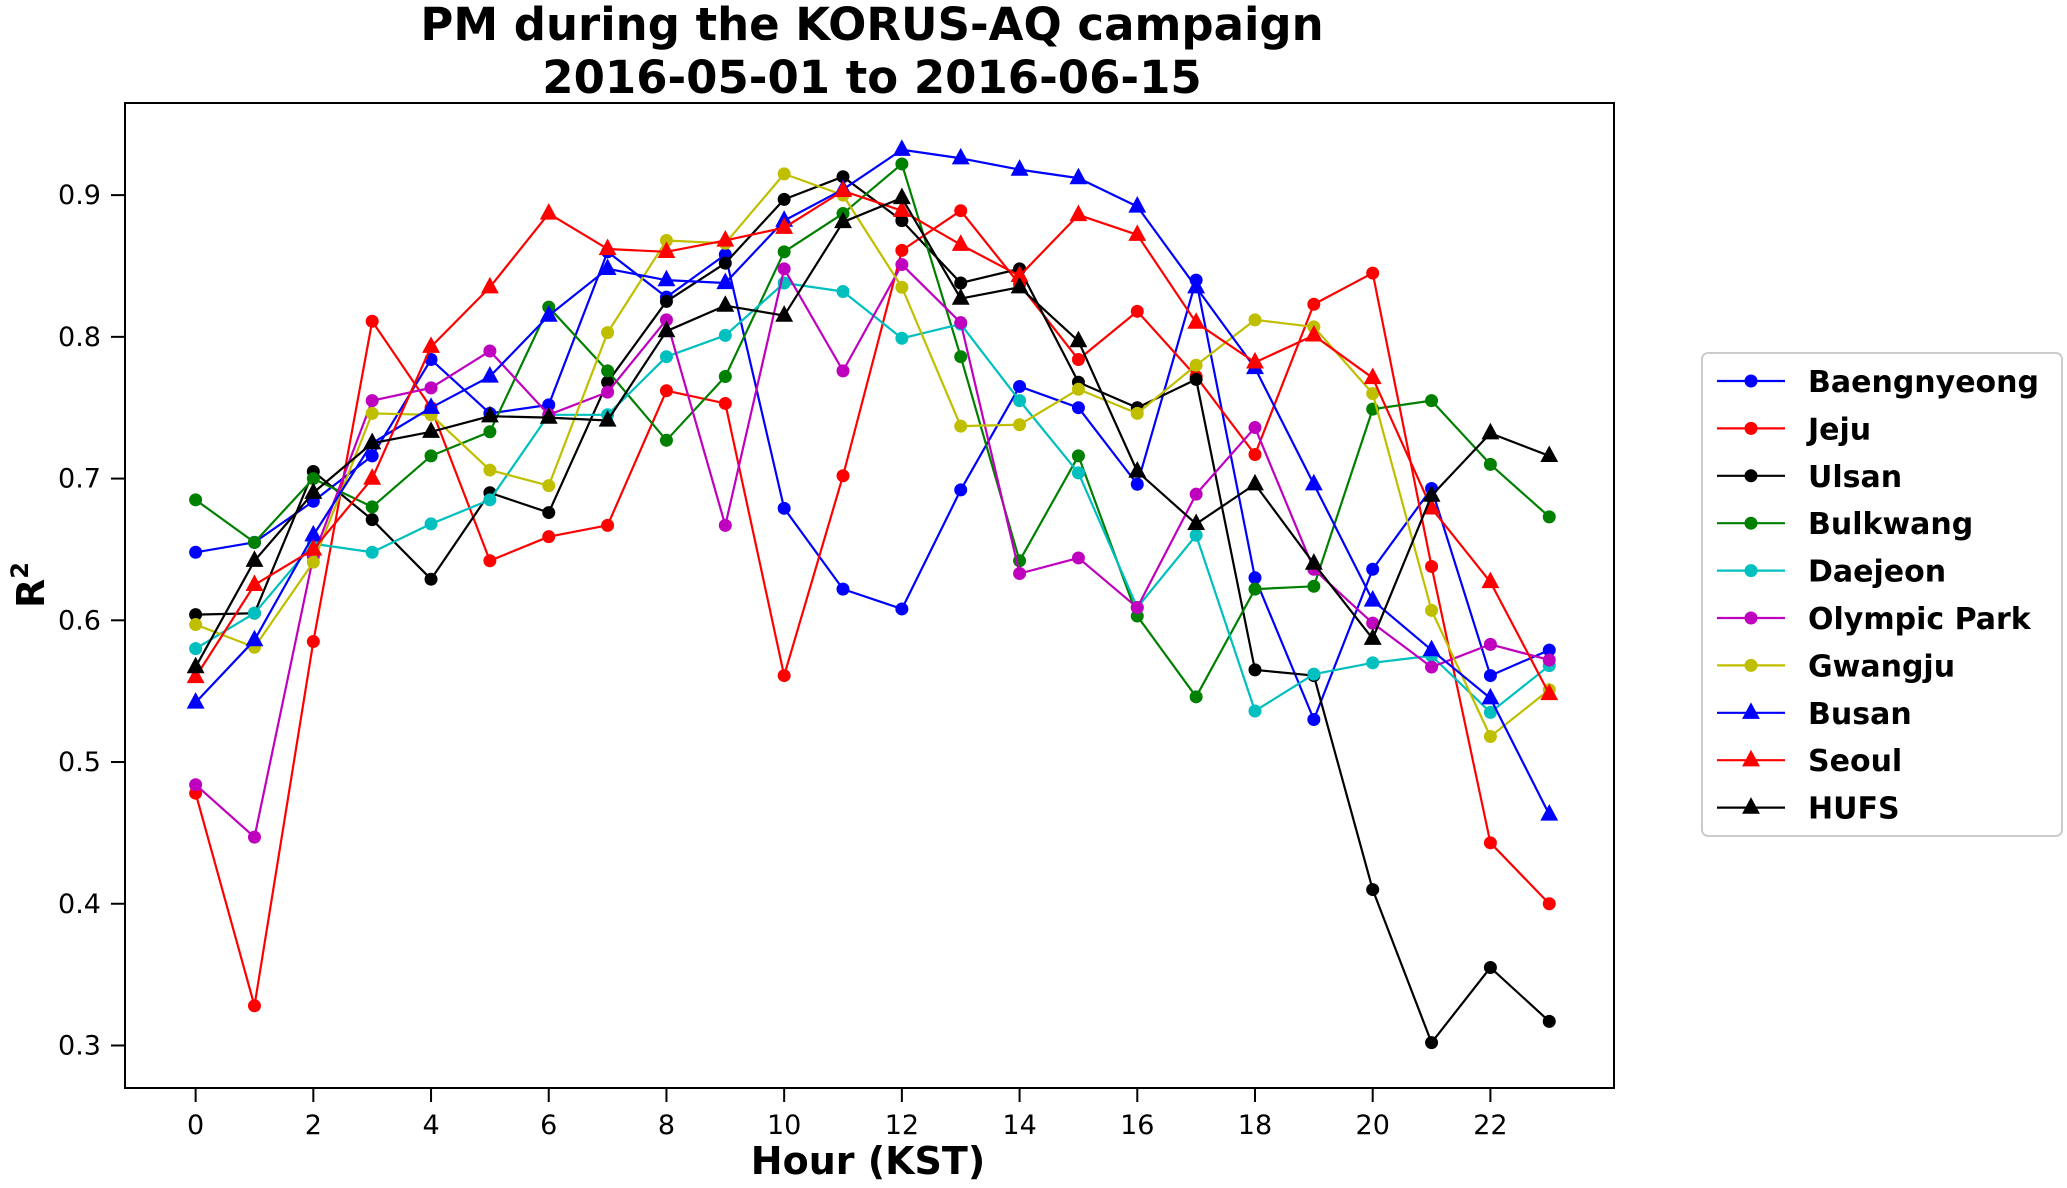 This screenshot has height=1188, width=2067. I want to click on legend-label-bulkwang: Bulkwang, so click(1890, 524).